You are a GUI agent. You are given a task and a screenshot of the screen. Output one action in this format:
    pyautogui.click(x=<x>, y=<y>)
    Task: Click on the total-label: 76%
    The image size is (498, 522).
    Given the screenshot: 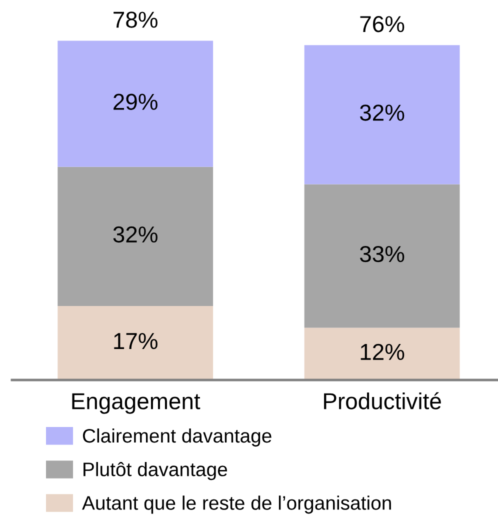 What is the action you would take?
    pyautogui.click(x=382, y=24)
    